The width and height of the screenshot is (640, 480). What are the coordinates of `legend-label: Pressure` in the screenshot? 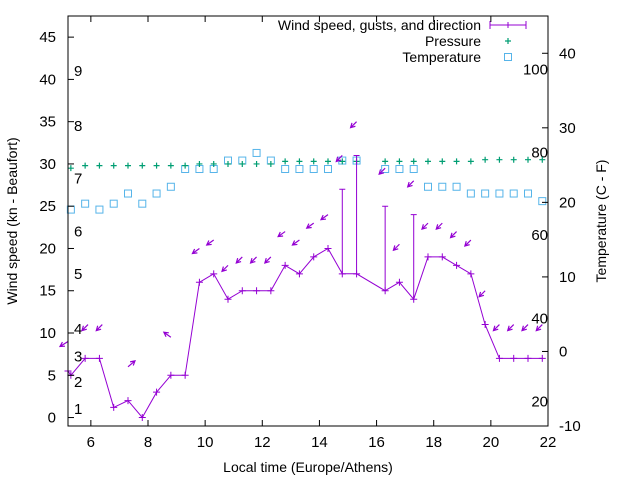 It's located at (453, 41).